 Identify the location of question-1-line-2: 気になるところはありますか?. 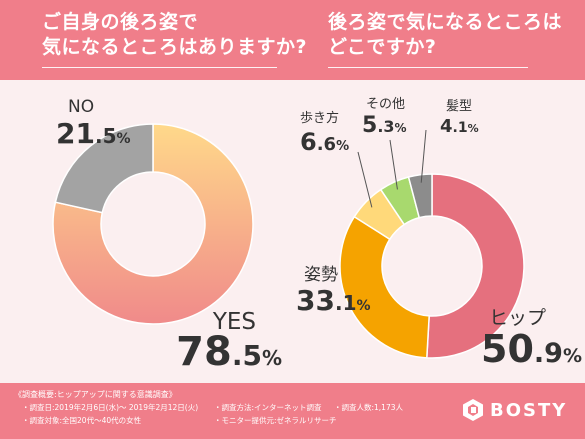
(175, 47).